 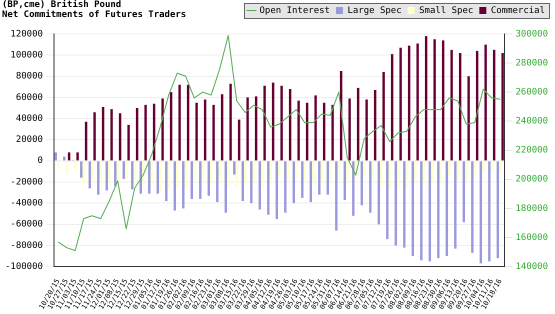 What do you see at coordinates (29, 97) in the screenshot?
I see `y-tick-label: 60000` at bounding box center [29, 97].